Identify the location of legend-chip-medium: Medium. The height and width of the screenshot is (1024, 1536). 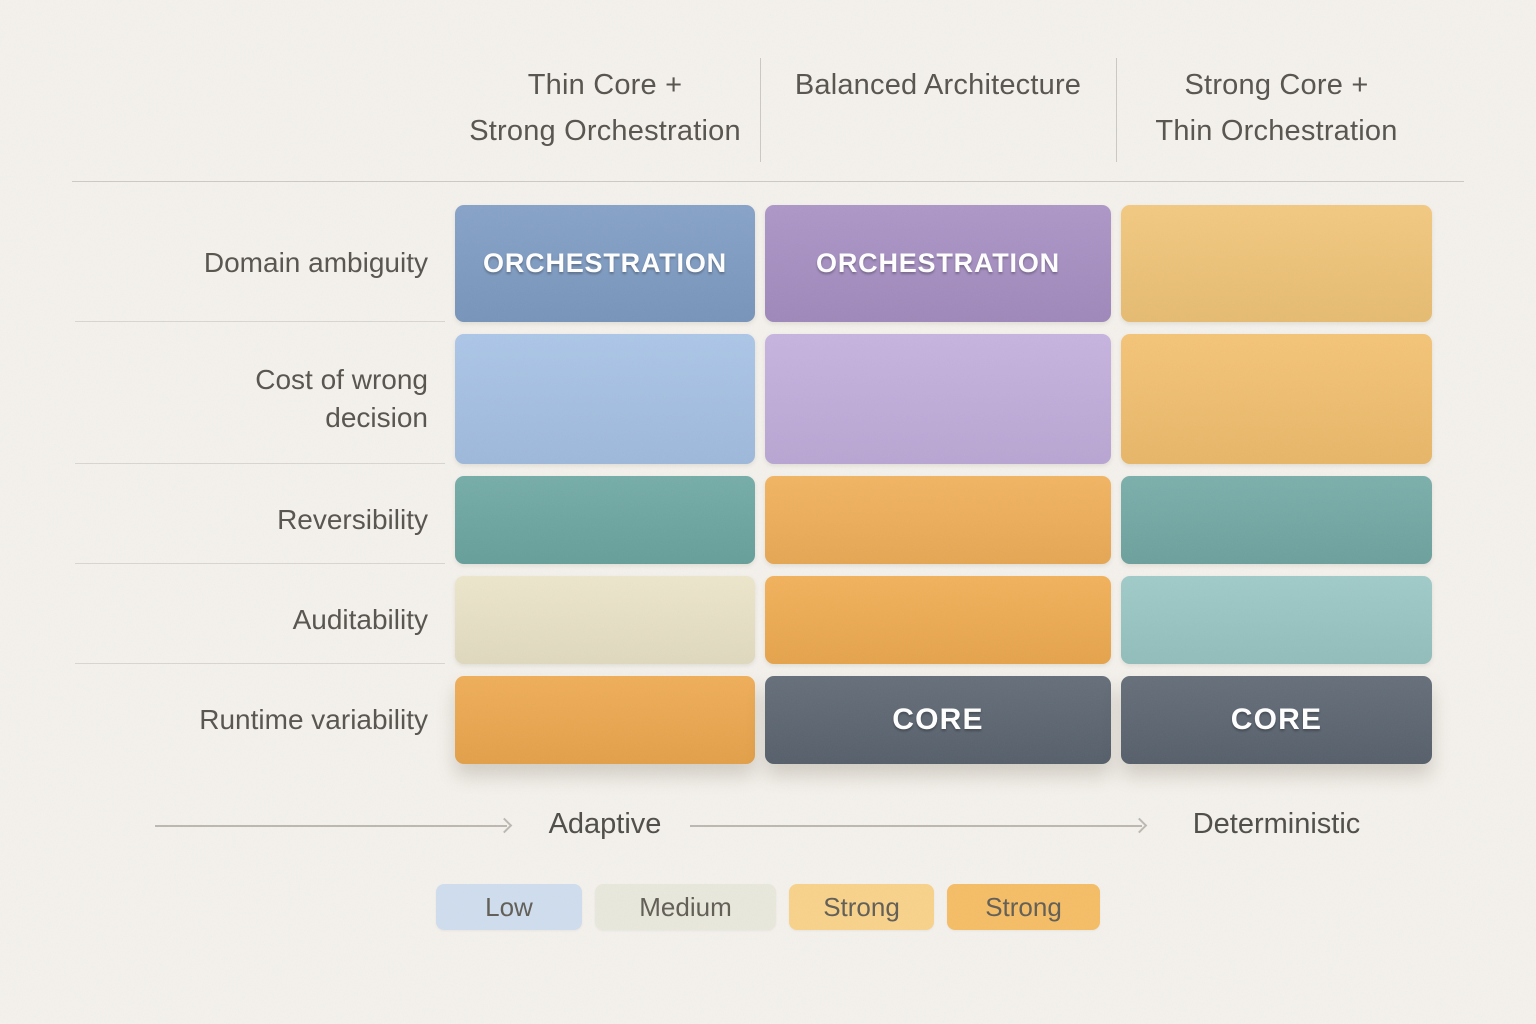
(685, 907).